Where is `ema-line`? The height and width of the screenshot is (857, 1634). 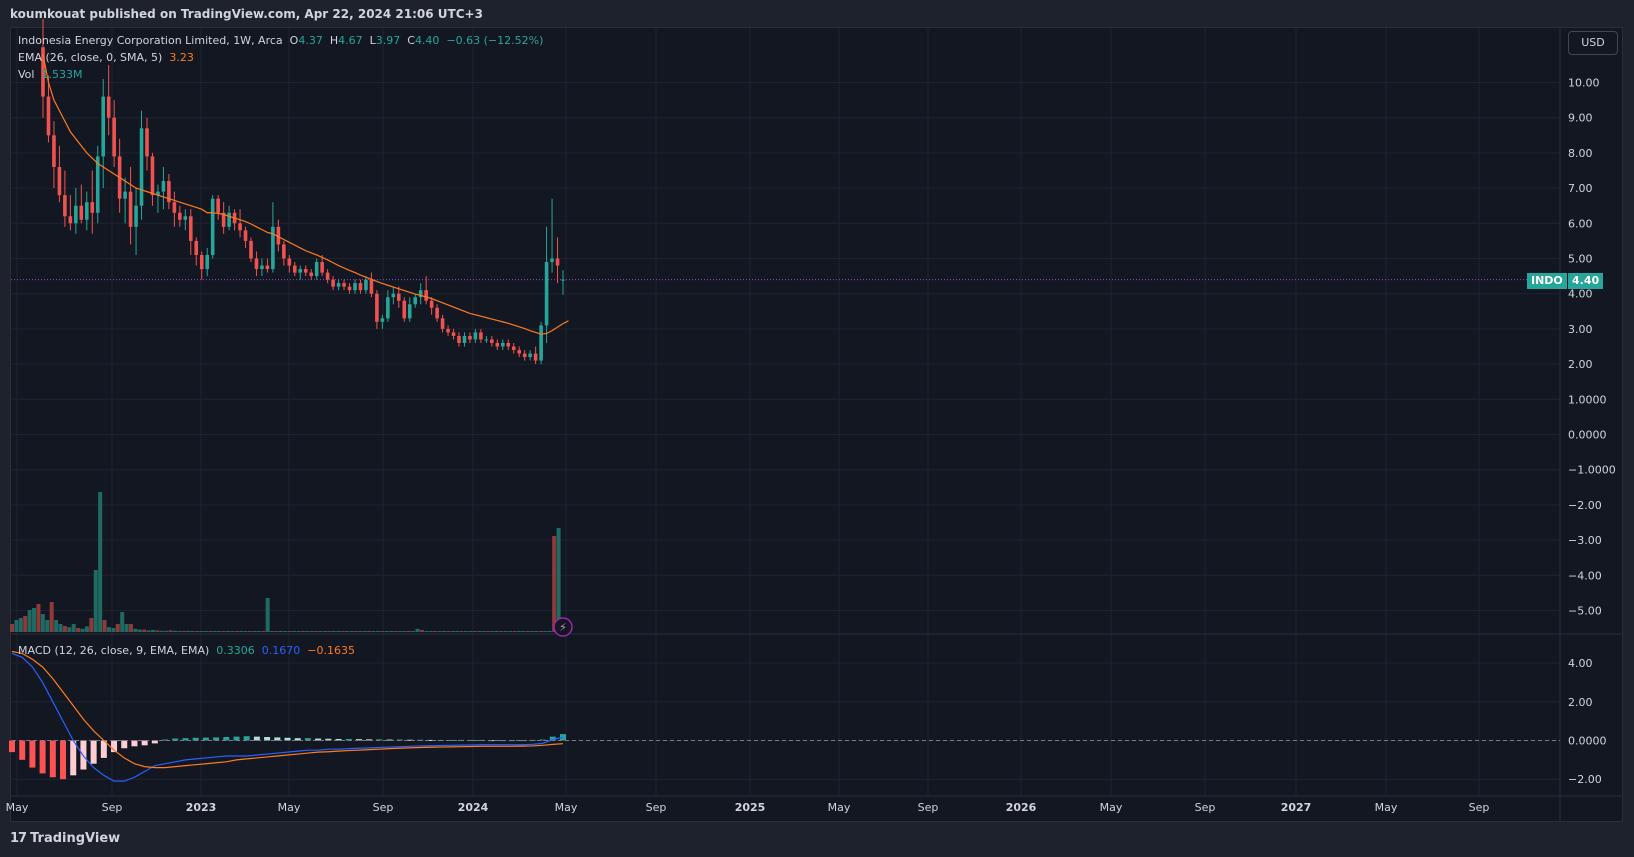 ema-line is located at coordinates (305, 194).